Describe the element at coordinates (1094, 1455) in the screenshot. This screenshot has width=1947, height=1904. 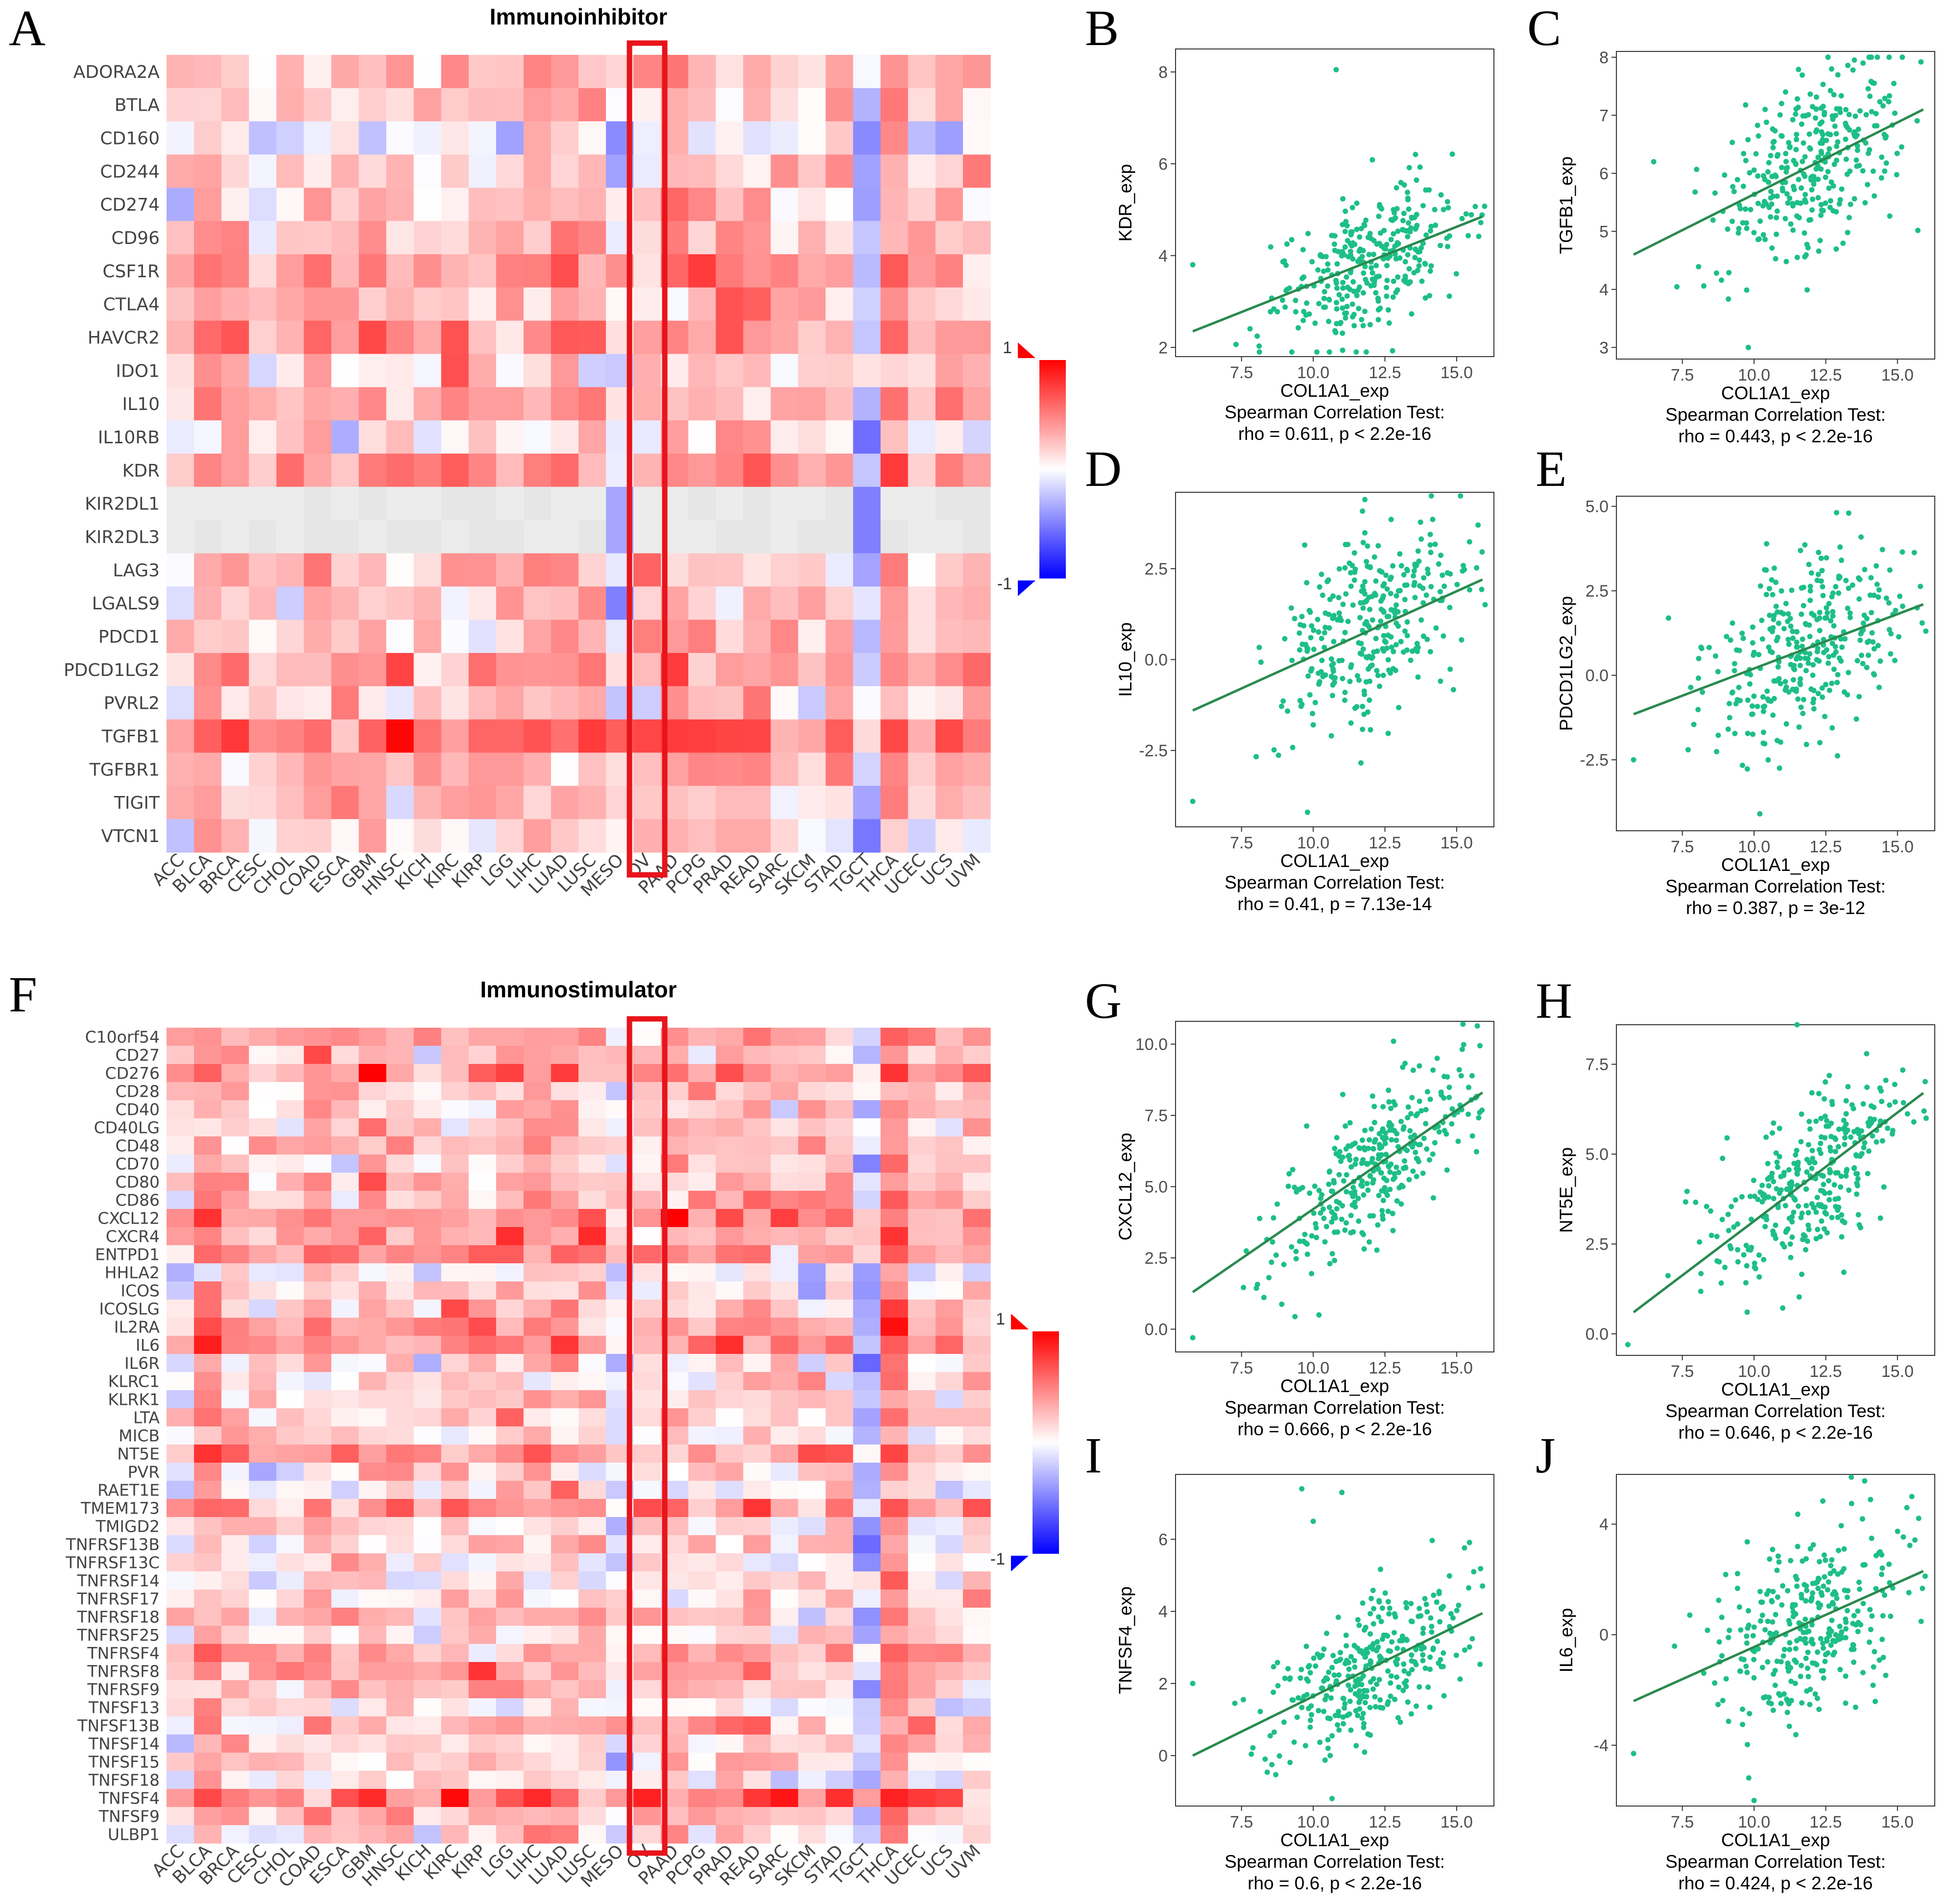
I see `panel-label-i: I` at that location.